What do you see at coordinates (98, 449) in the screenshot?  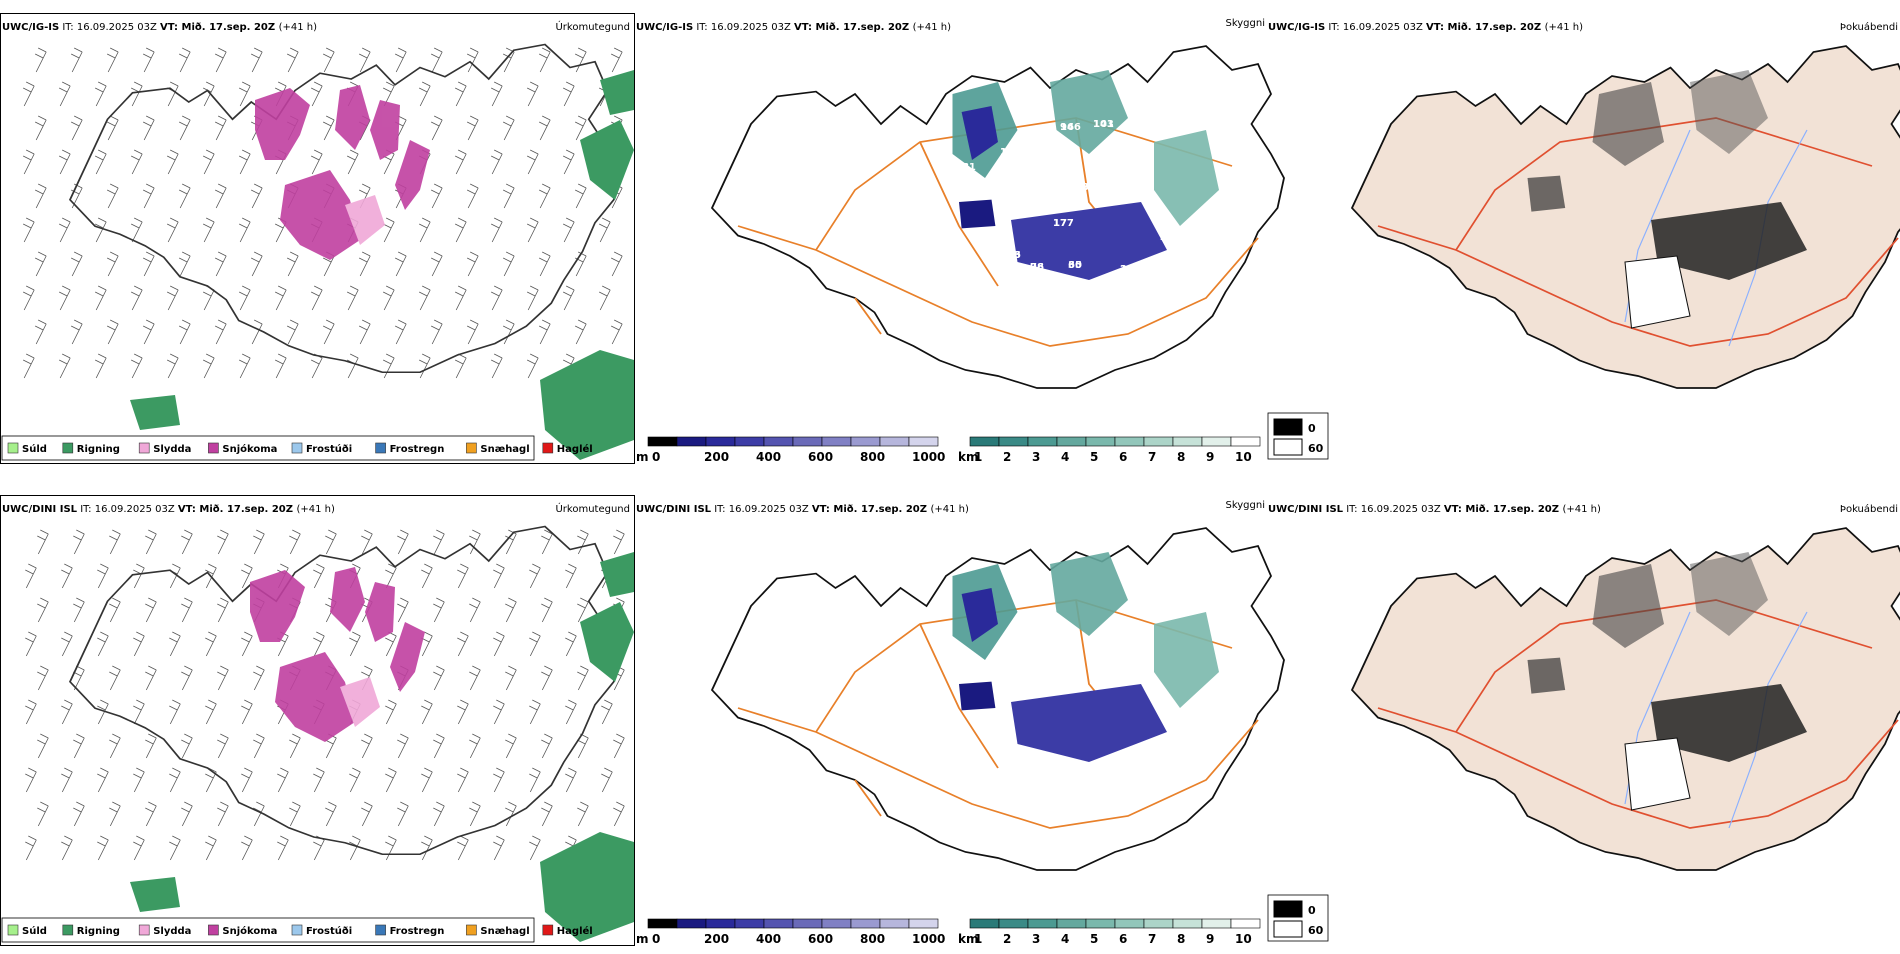 I see `legend-label: Rigning` at bounding box center [98, 449].